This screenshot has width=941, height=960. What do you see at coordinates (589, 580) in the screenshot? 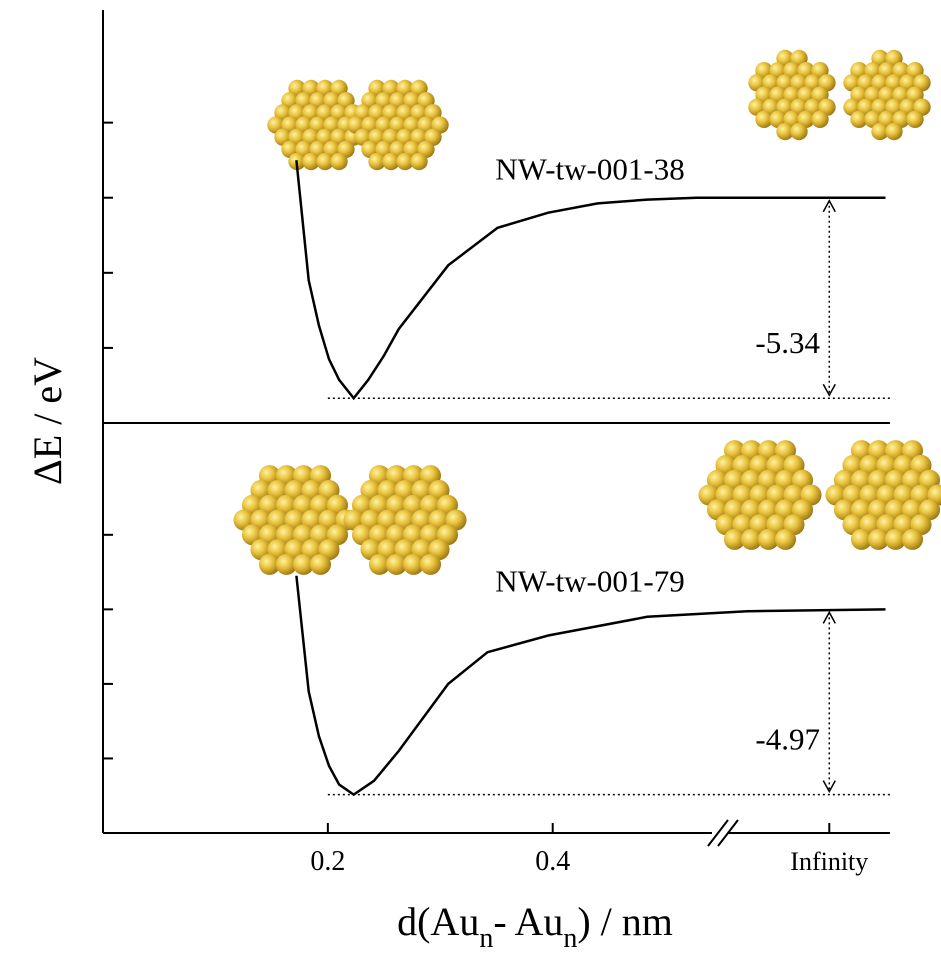
I see `series-label: NW-tw-001-79` at bounding box center [589, 580].